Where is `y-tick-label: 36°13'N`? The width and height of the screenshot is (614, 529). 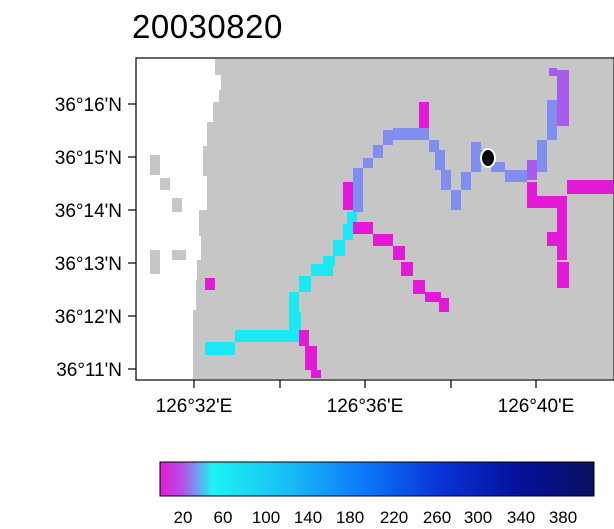 y-tick-label: 36°13'N is located at coordinates (88, 264).